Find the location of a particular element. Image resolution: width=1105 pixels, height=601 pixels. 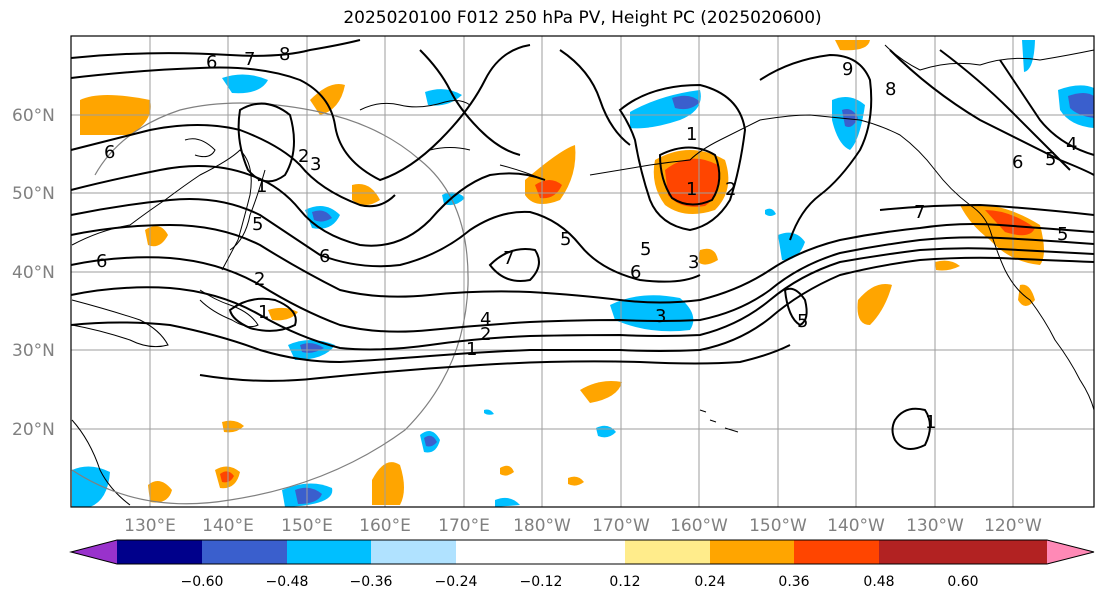

lat-label: 60°N is located at coordinates (33, 116).